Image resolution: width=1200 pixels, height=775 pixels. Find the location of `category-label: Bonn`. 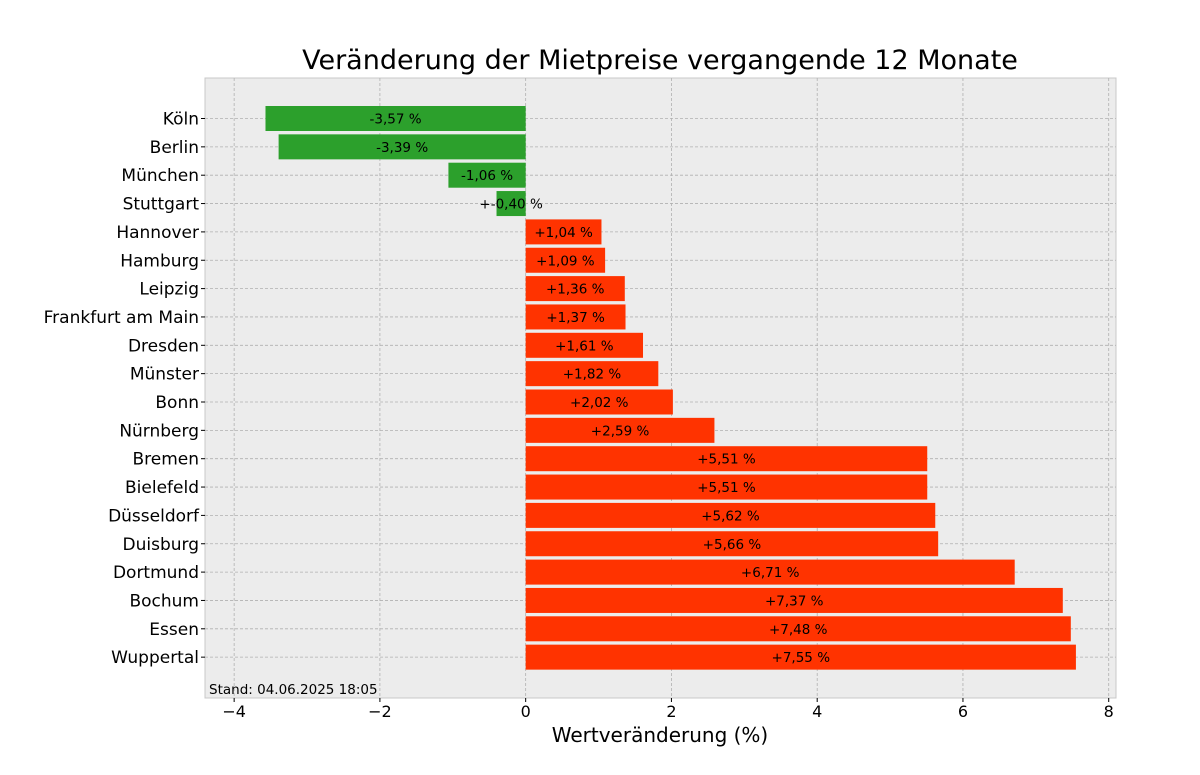

category-label: Bonn is located at coordinates (177, 403).